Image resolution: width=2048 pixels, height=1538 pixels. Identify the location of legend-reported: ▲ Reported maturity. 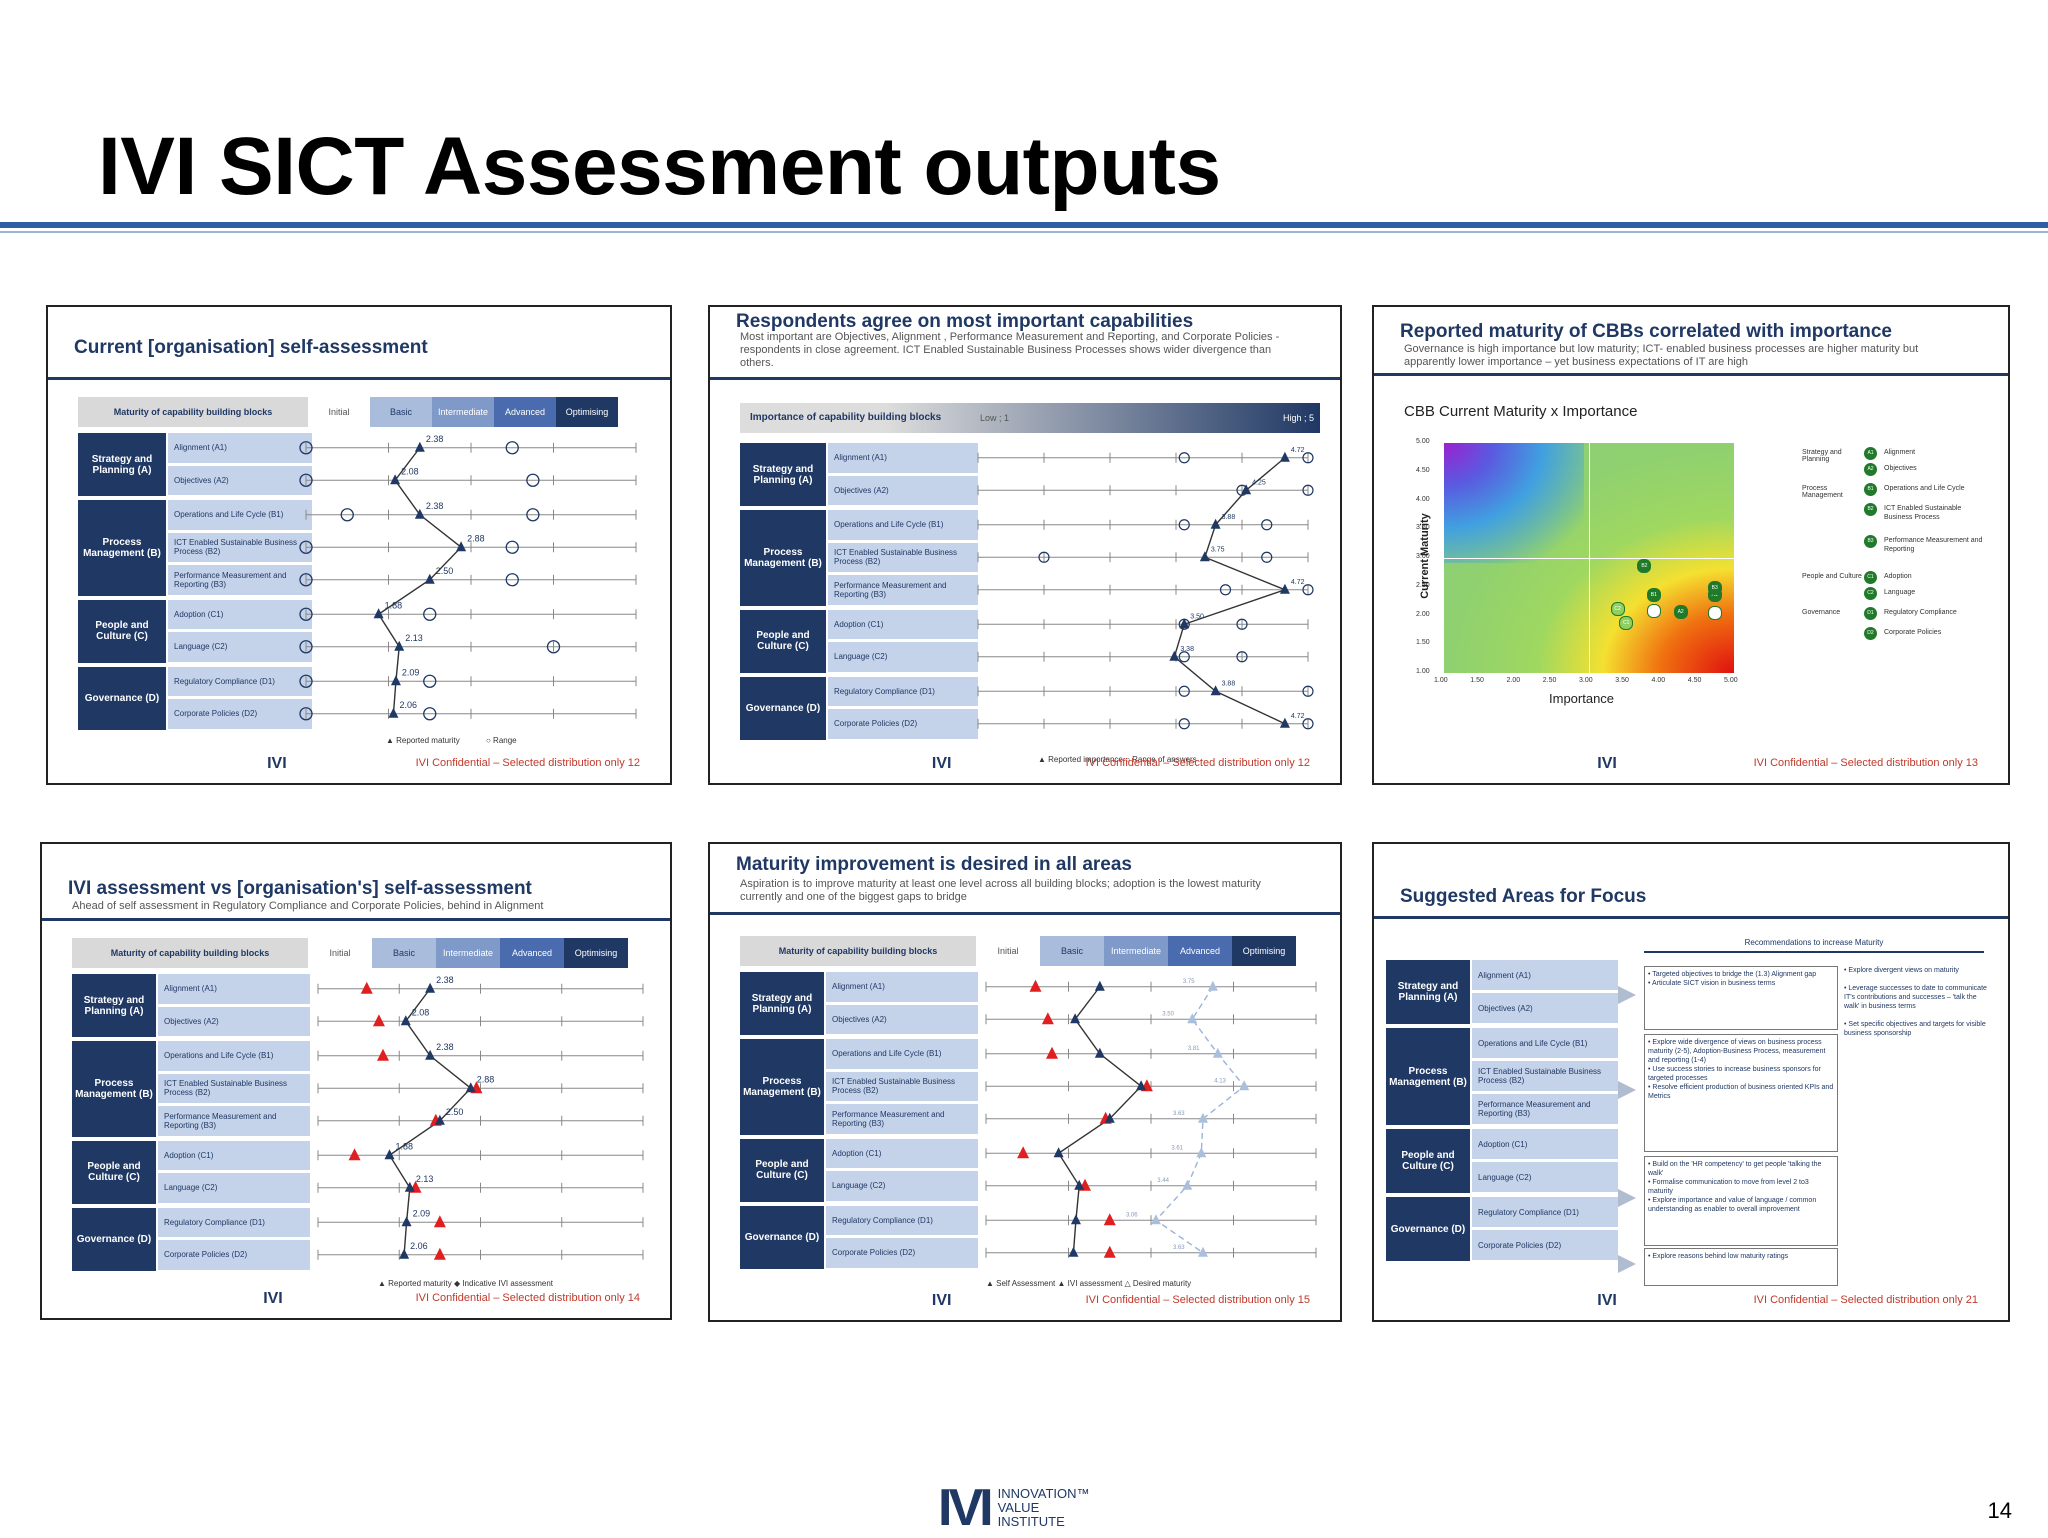
(423, 740).